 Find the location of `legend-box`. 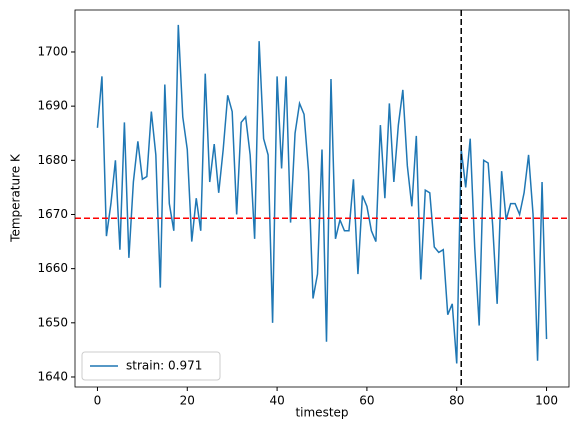

legend-box is located at coordinates (151, 366).